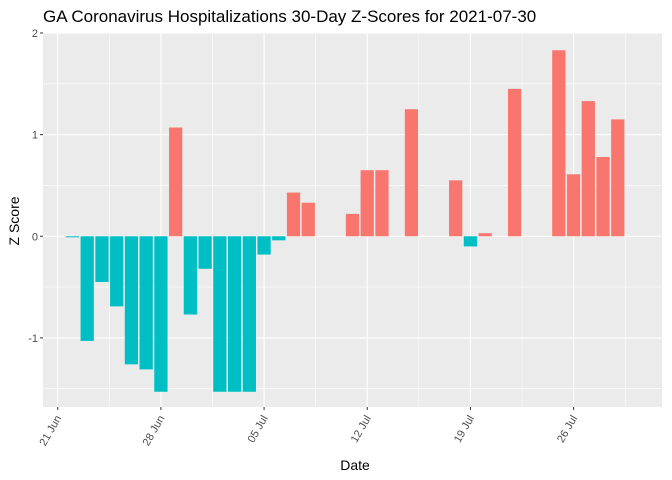  What do you see at coordinates (33, 339) in the screenshot?
I see `y-tick-label: -1` at bounding box center [33, 339].